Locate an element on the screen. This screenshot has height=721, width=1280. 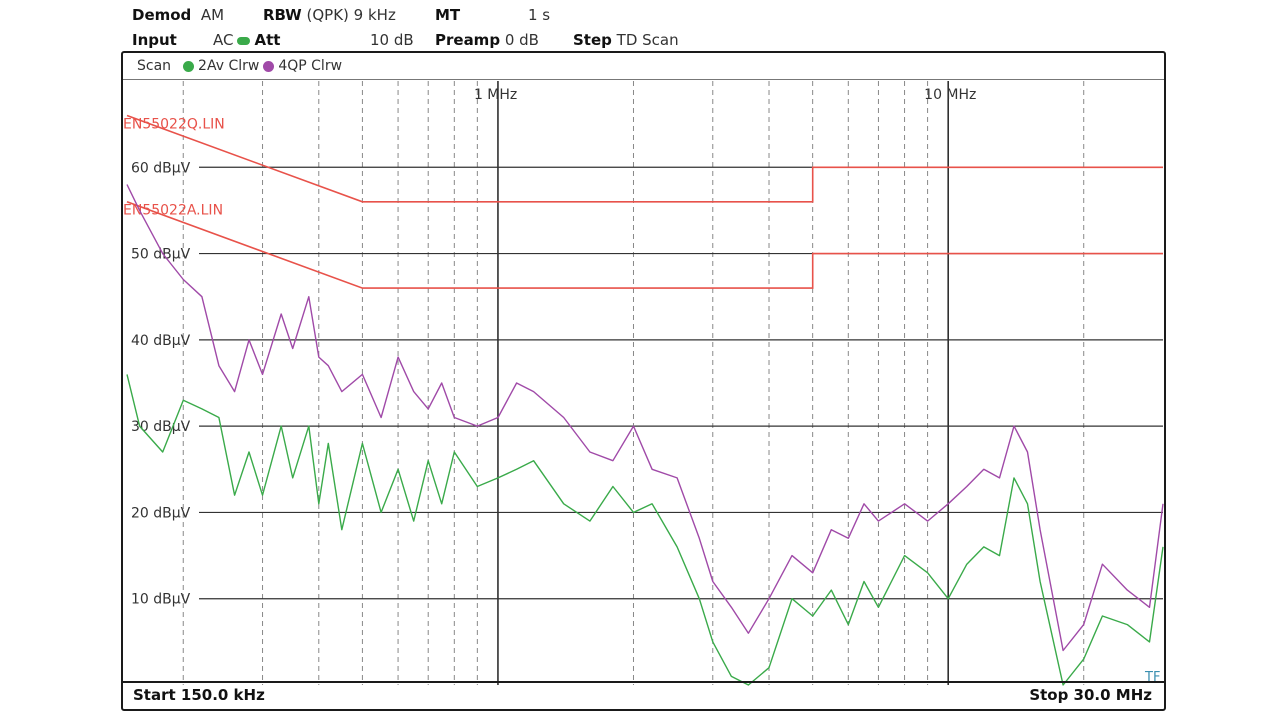
mt-value: 1 s is located at coordinates (539, 15).